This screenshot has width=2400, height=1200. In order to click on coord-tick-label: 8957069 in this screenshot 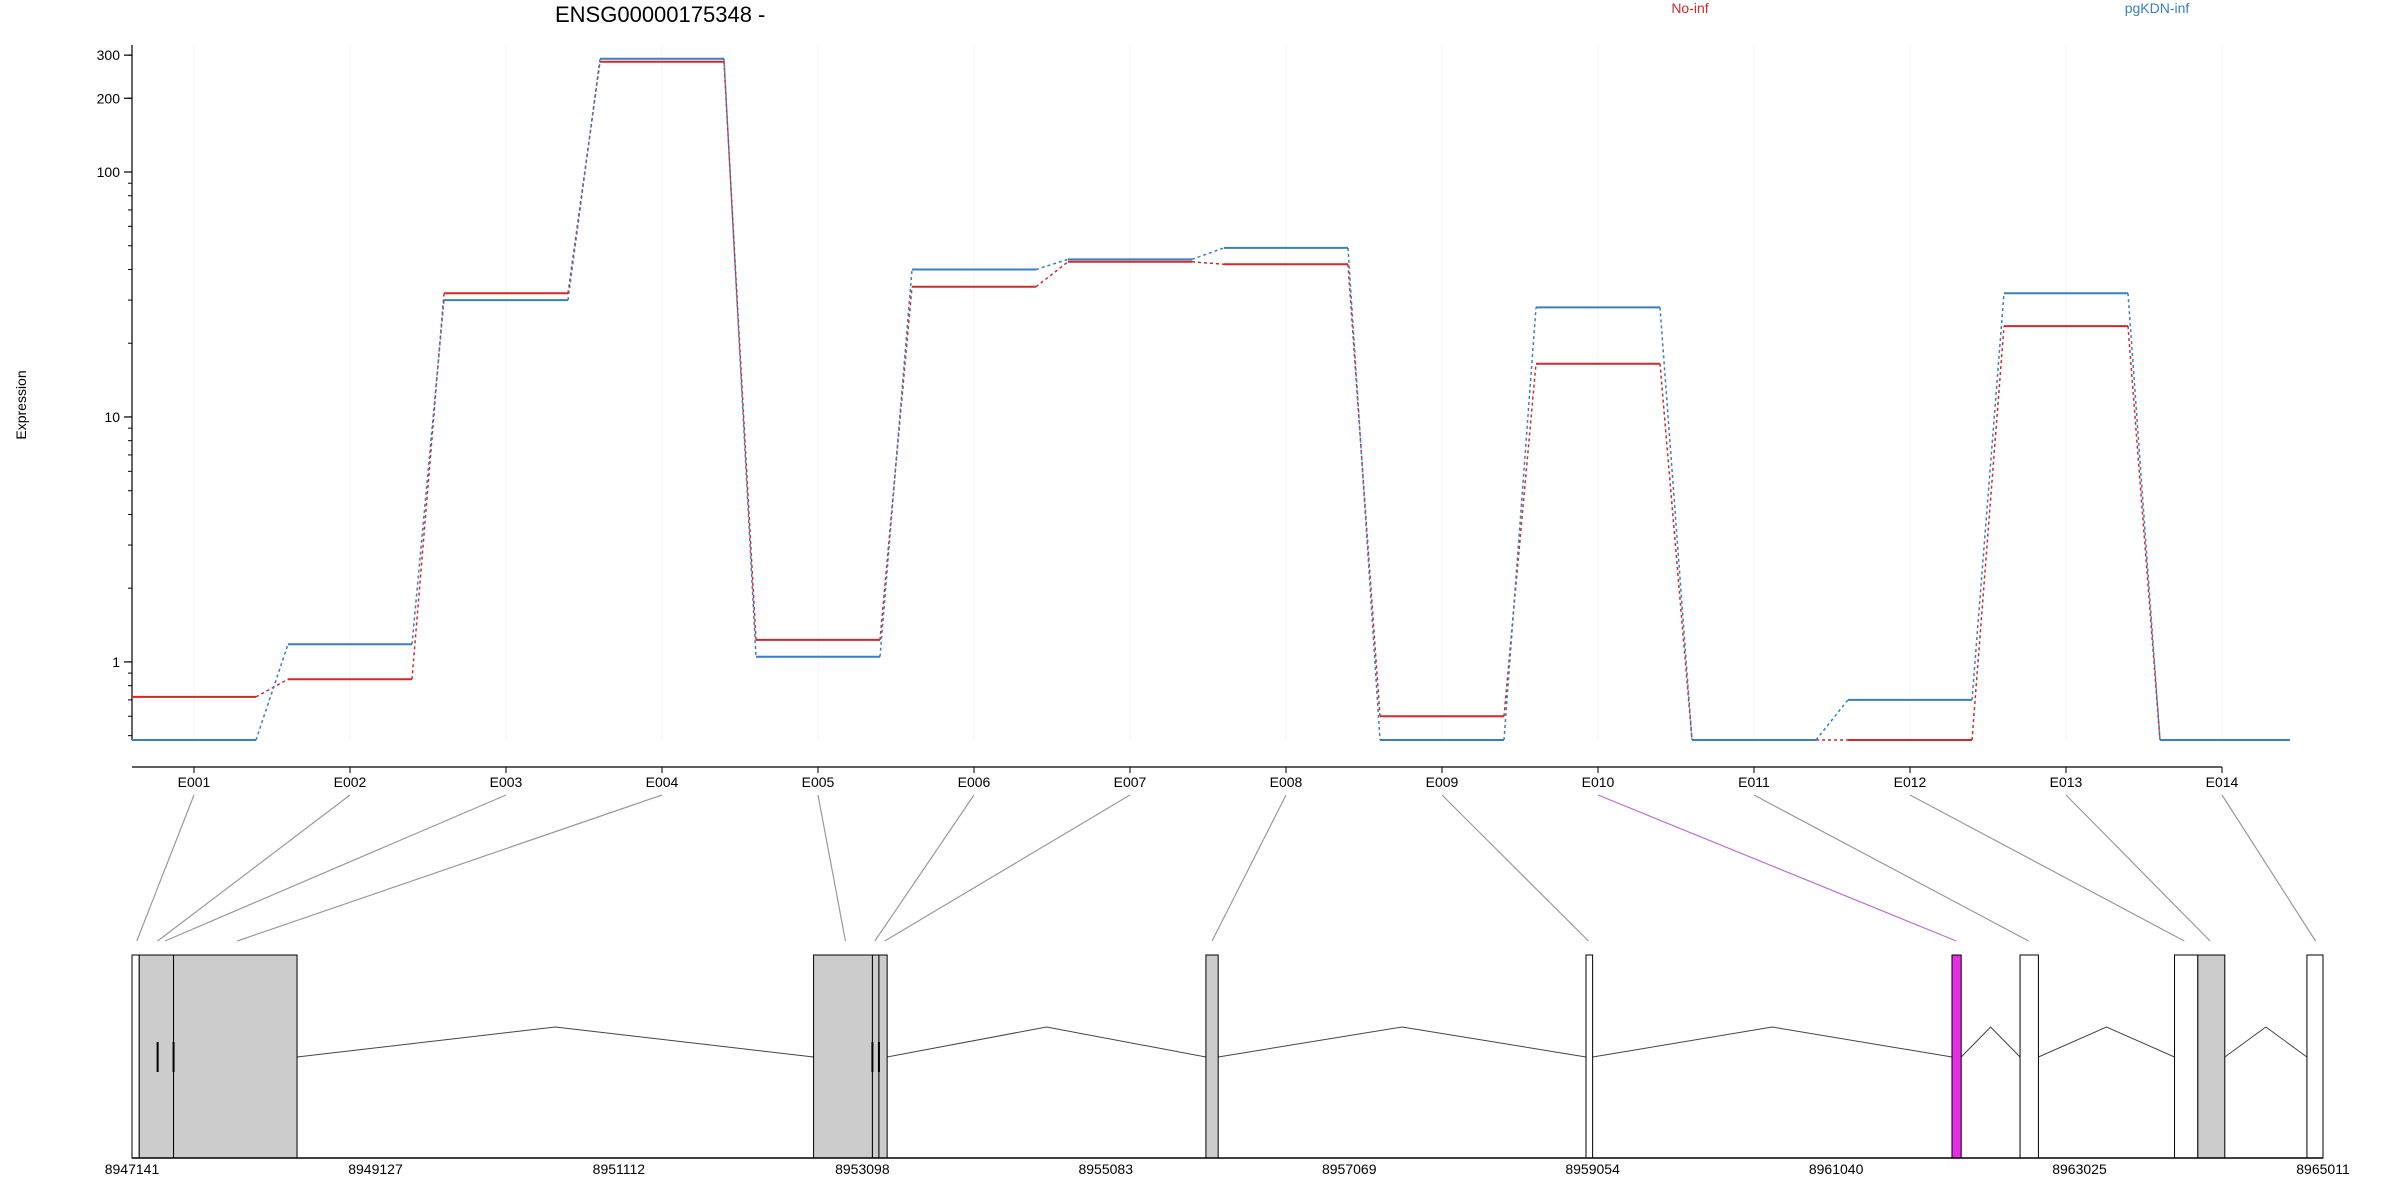, I will do `click(1349, 1169)`.